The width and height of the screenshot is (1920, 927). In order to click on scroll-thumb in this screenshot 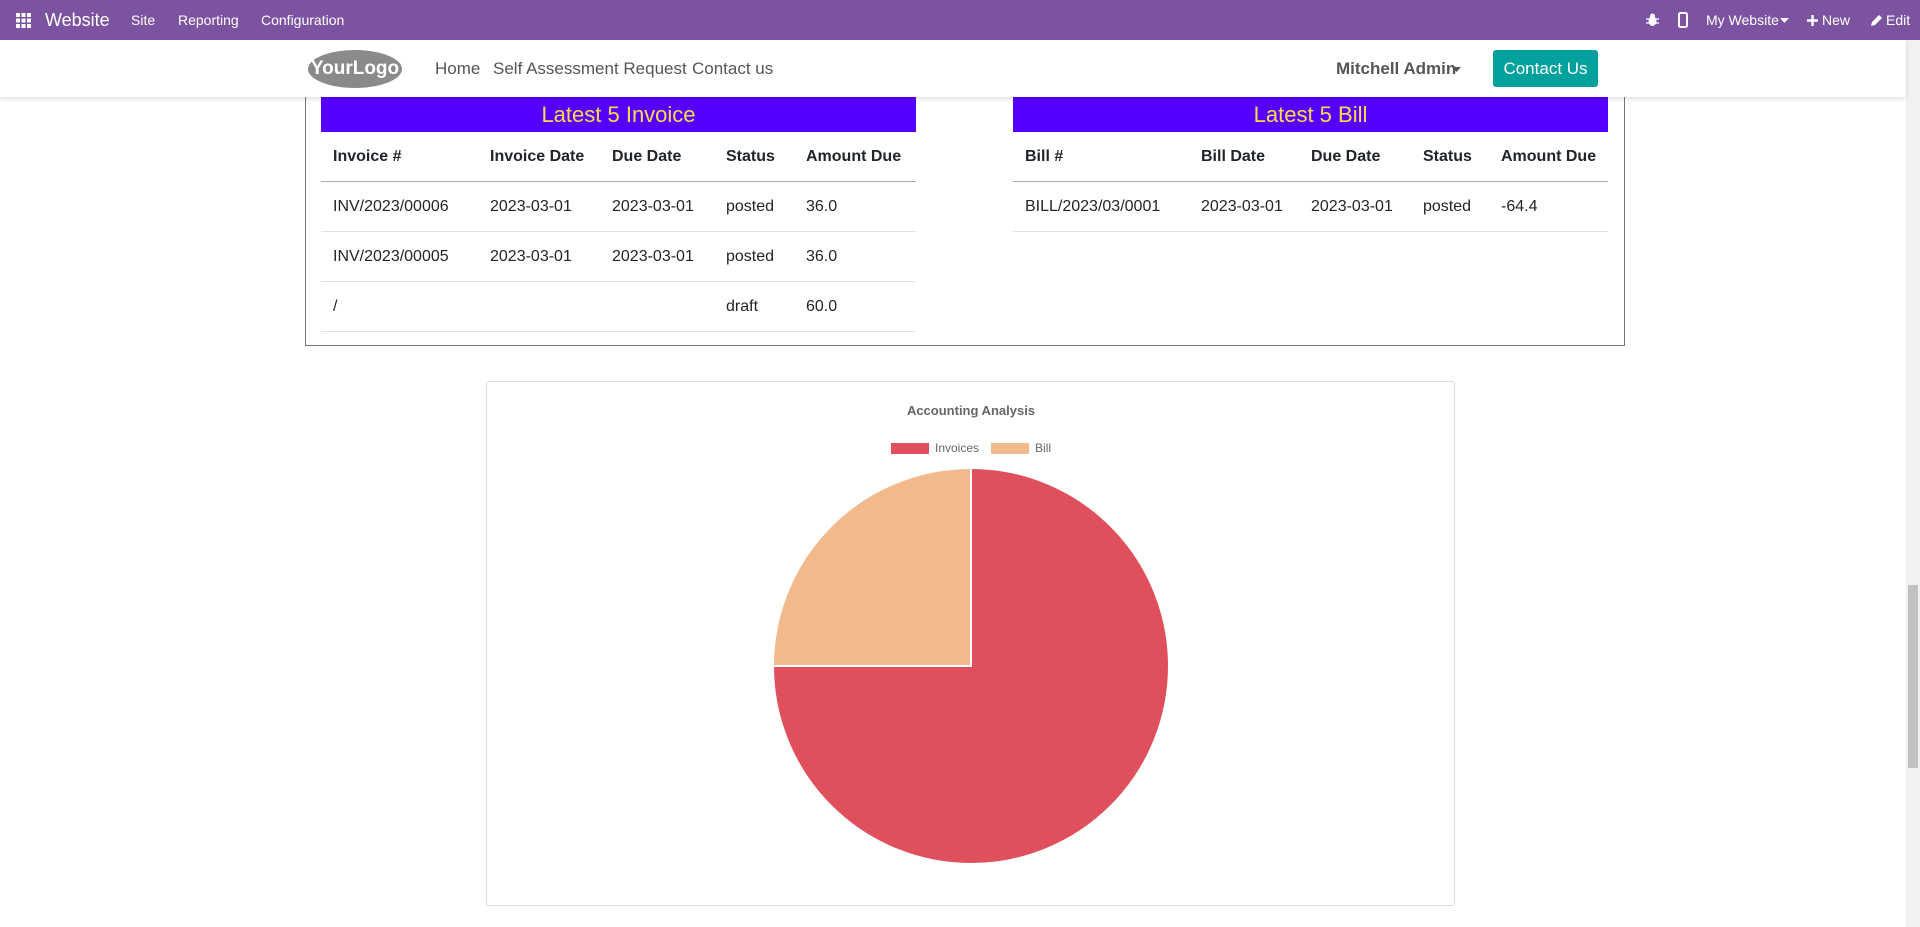, I will do `click(1913, 676)`.